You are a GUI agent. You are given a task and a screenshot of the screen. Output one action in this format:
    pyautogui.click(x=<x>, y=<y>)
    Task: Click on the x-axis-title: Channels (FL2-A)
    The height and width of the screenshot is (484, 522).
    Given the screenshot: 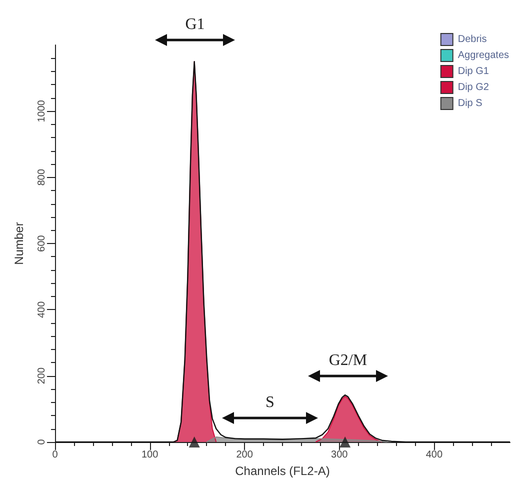 What is the action you would take?
    pyautogui.click(x=282, y=471)
    